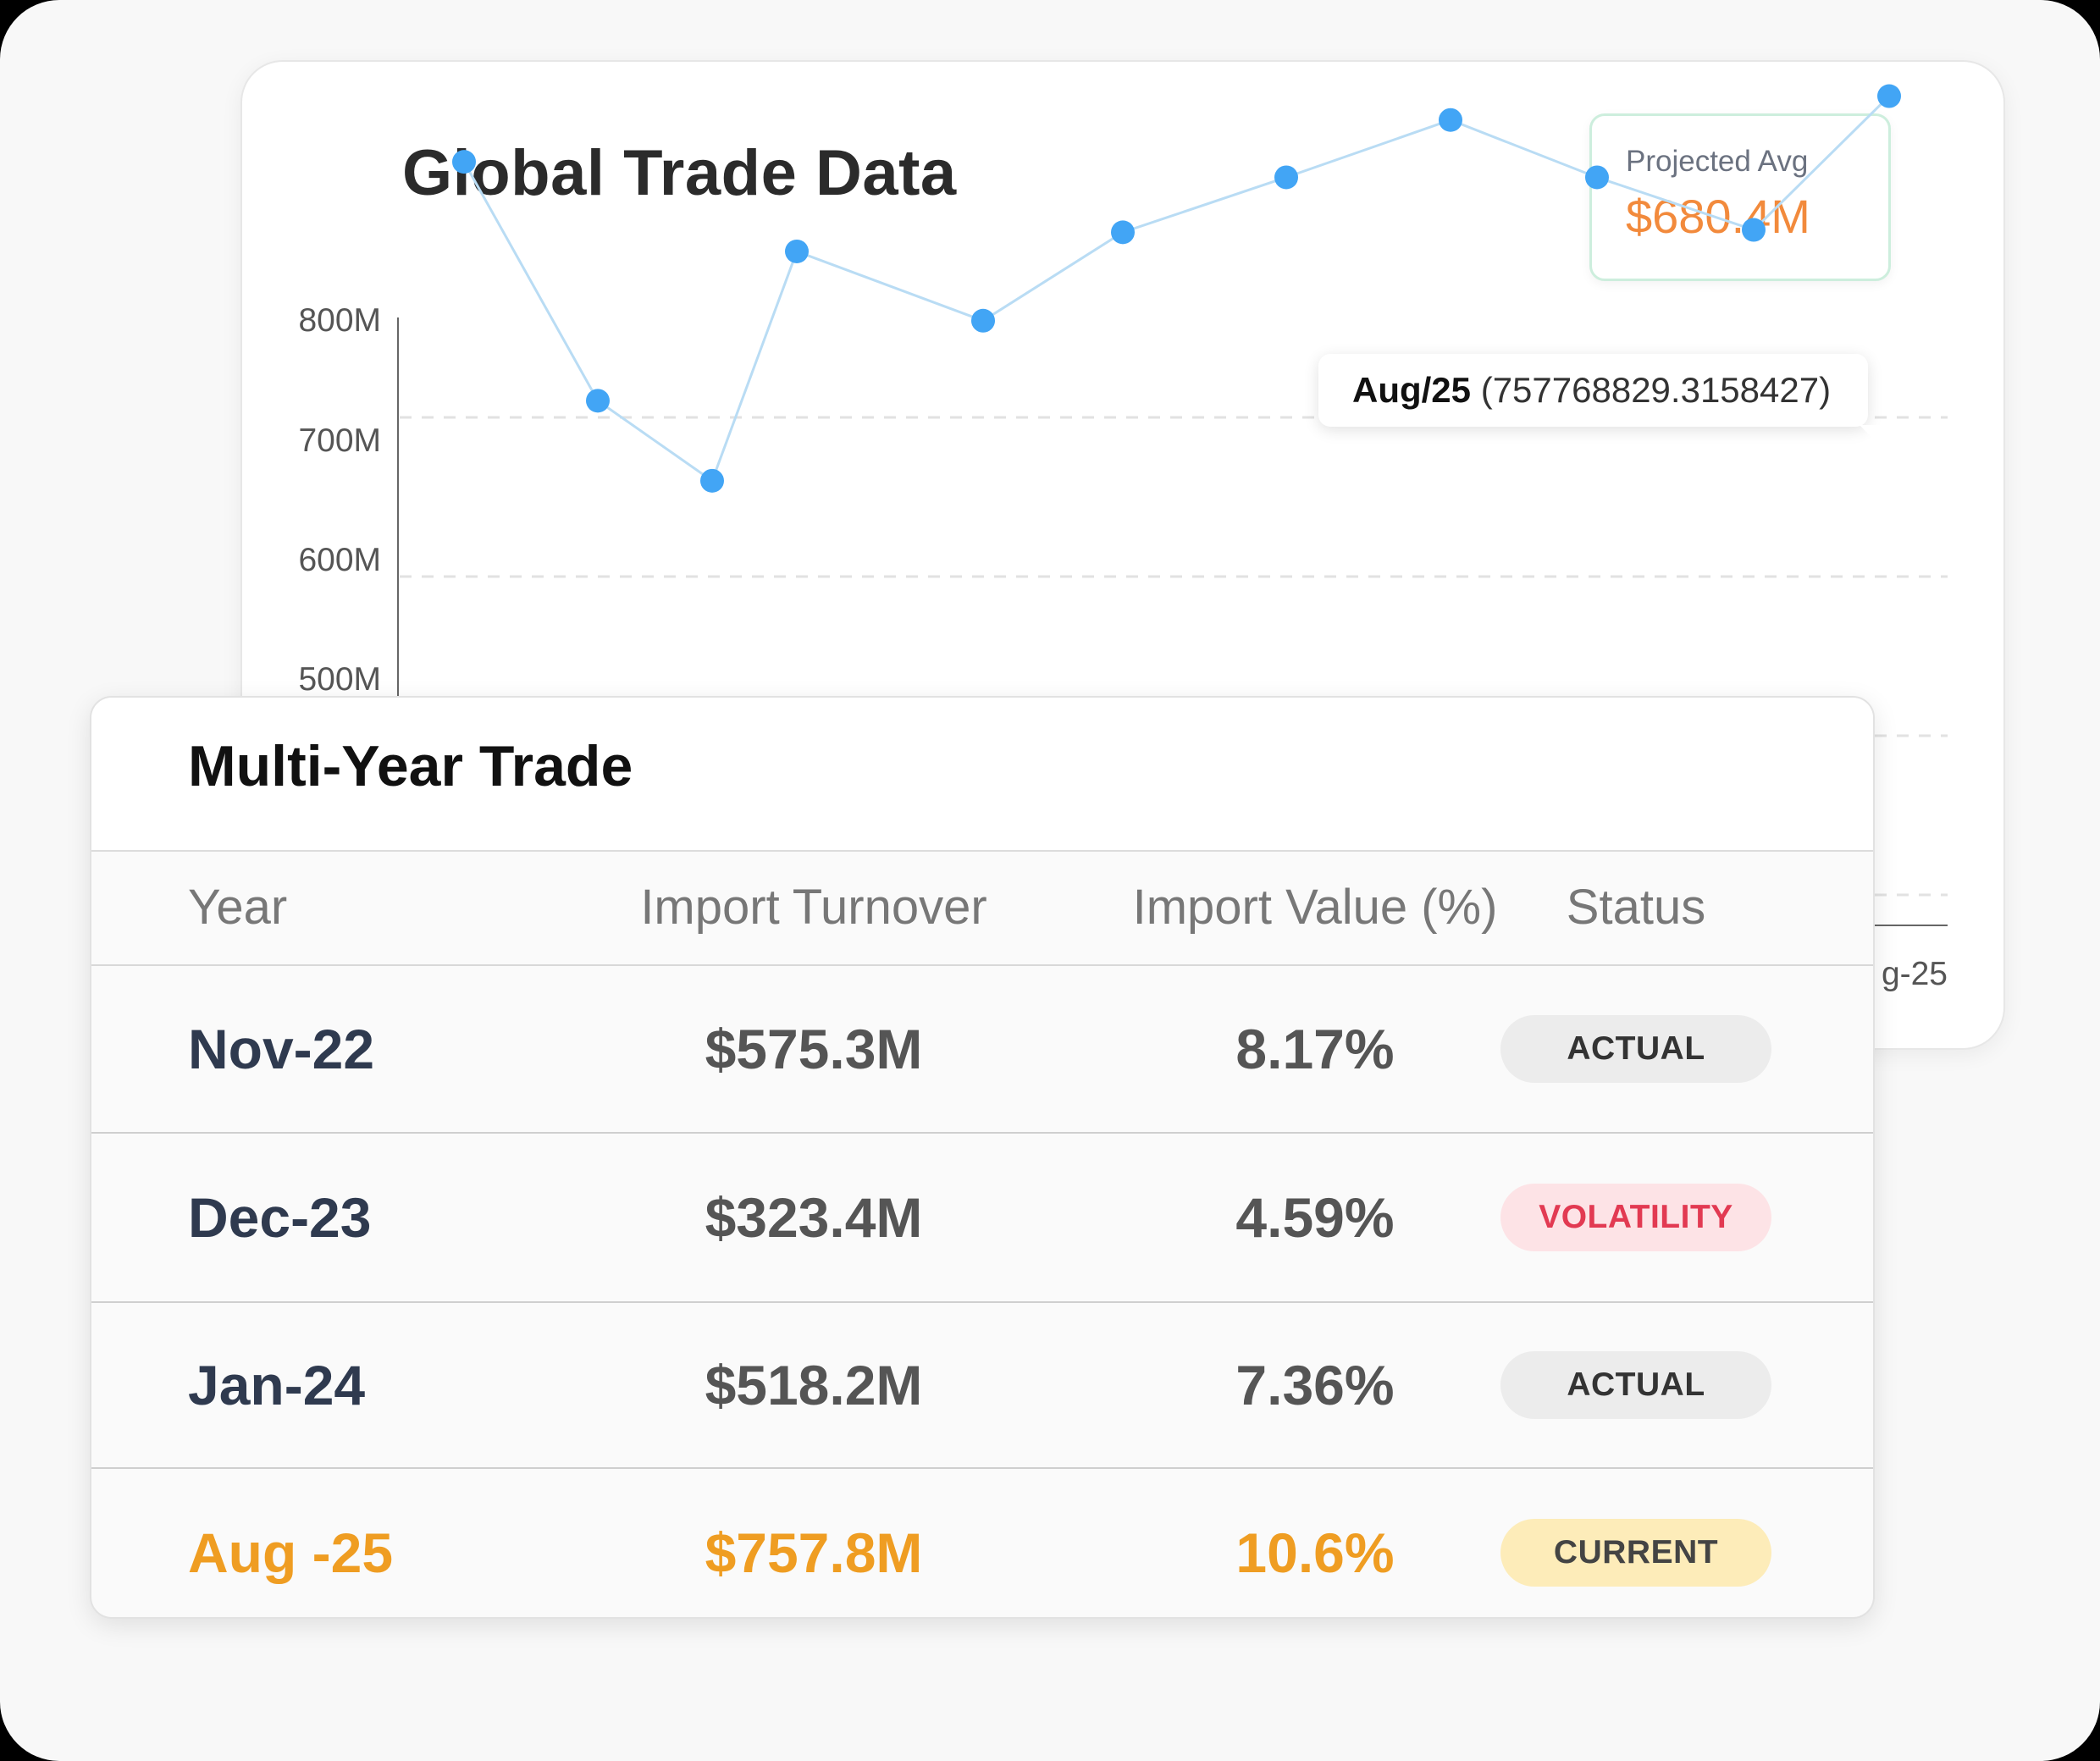 This screenshot has height=1761, width=2100. Describe the element at coordinates (814, 1385) in the screenshot. I see `row-turnover: $518.2M` at that location.